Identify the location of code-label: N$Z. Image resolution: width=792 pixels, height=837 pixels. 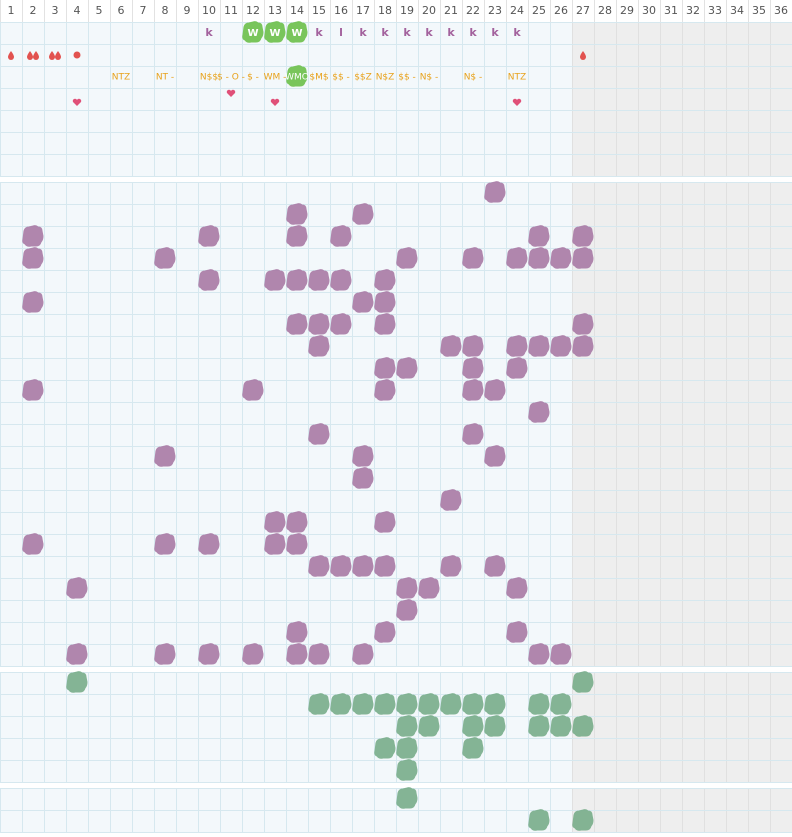
(385, 78).